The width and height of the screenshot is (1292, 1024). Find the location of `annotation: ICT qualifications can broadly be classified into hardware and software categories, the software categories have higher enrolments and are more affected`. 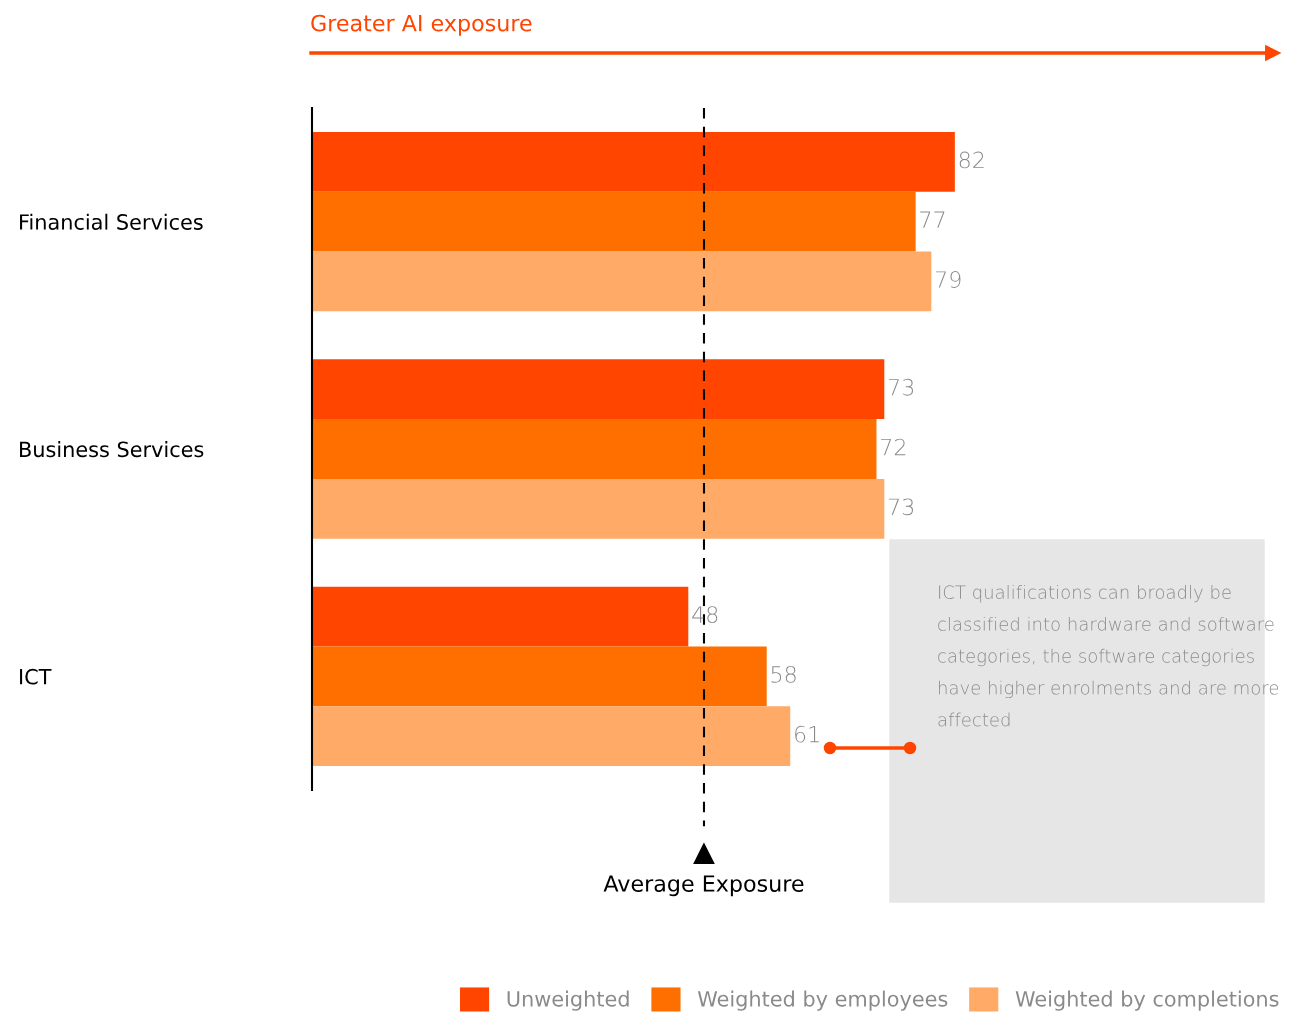

annotation: ICT qualifications can broadly be classified into hardware and software categories, the software categories have higher enrolments and are more affected is located at coordinates (1108, 656).